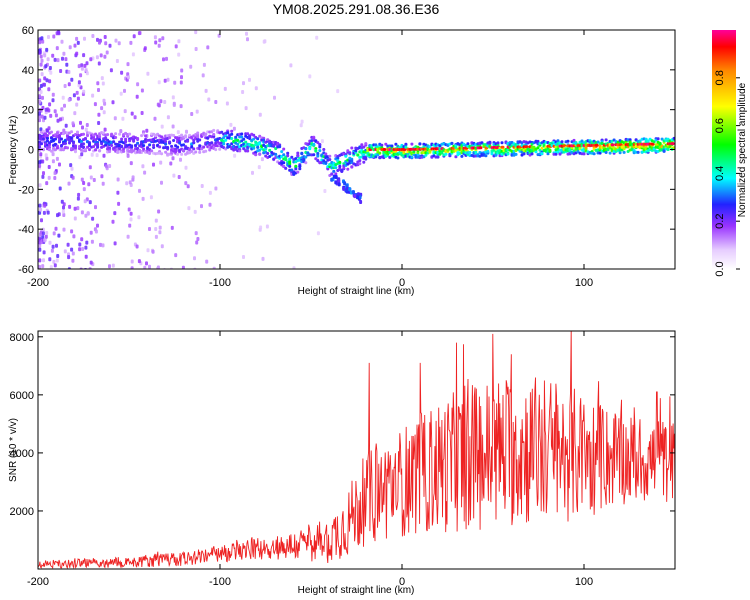 The width and height of the screenshot is (750, 600). I want to click on y-tick-label: 8000, so click(22, 338).